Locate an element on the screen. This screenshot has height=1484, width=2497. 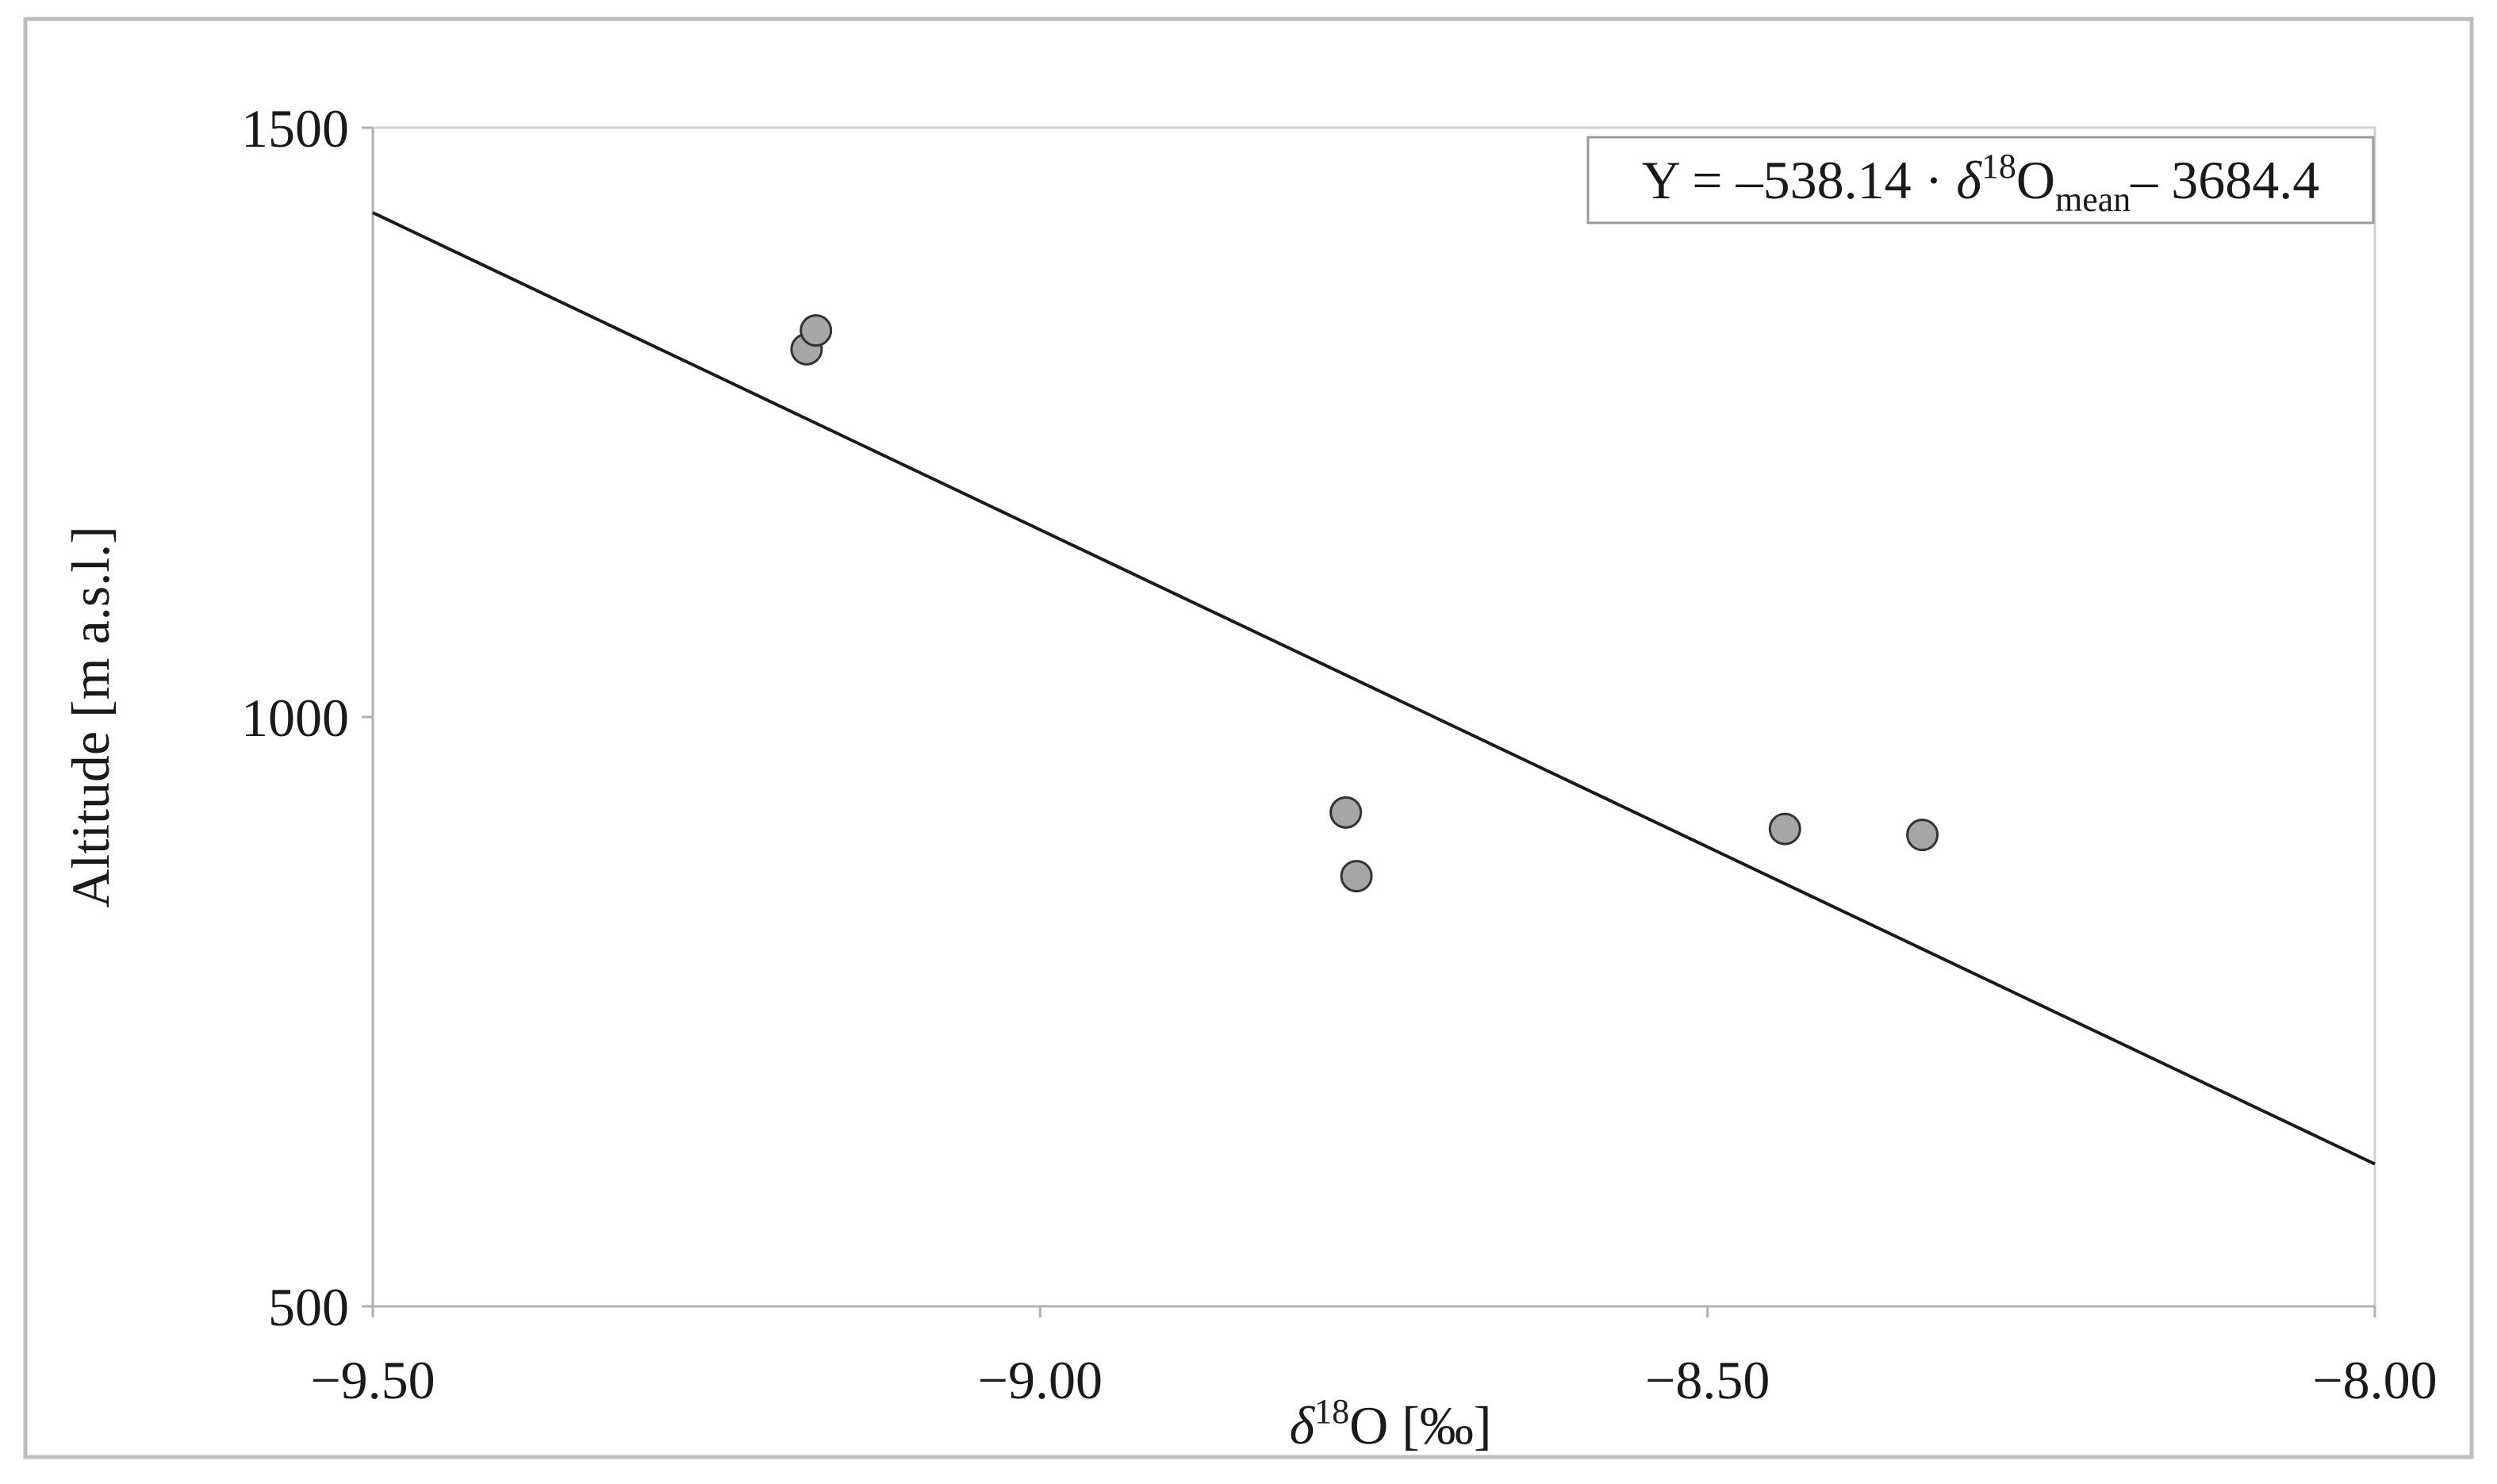
equation-box is located at coordinates (1980, 180).